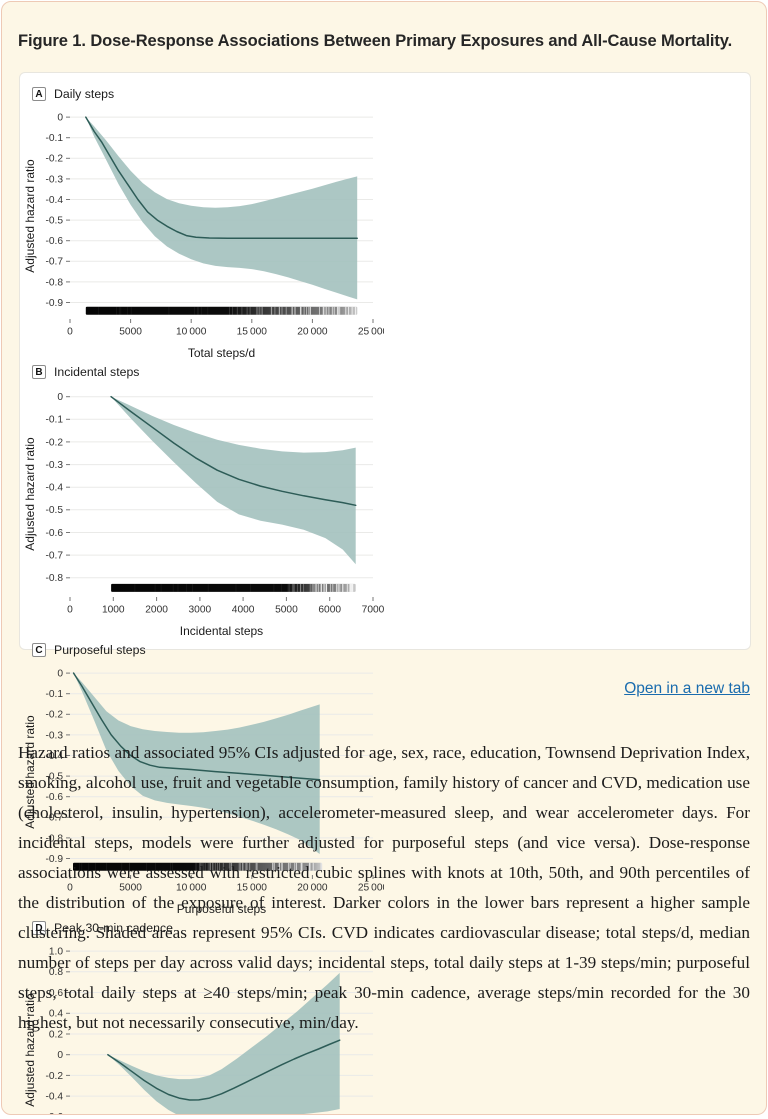 This screenshot has width=768, height=1119. What do you see at coordinates (113, 928) in the screenshot?
I see `panel-d-title: Peak 30-min cadence` at bounding box center [113, 928].